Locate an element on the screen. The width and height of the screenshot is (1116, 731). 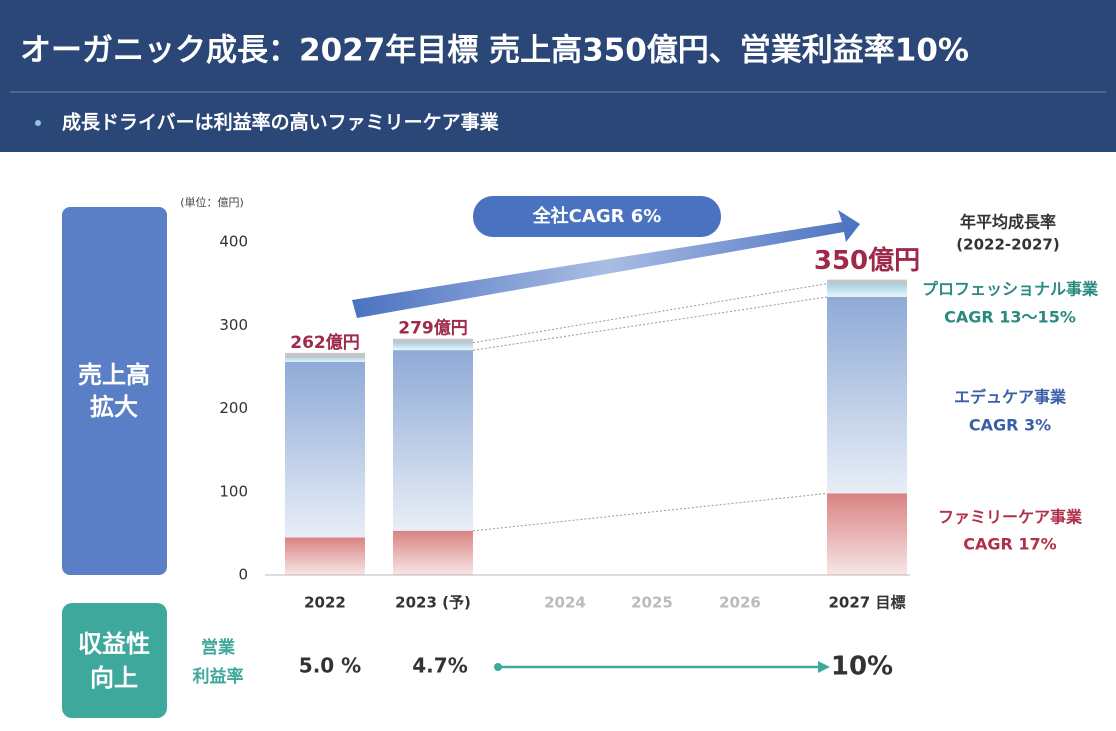
total-label: 262億円 is located at coordinates (325, 342).